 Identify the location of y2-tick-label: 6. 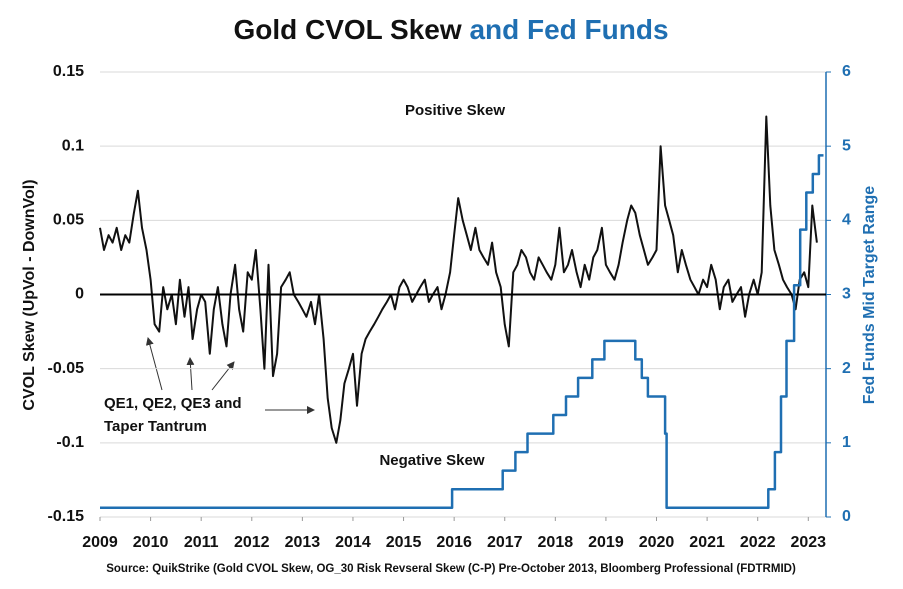
(846, 71).